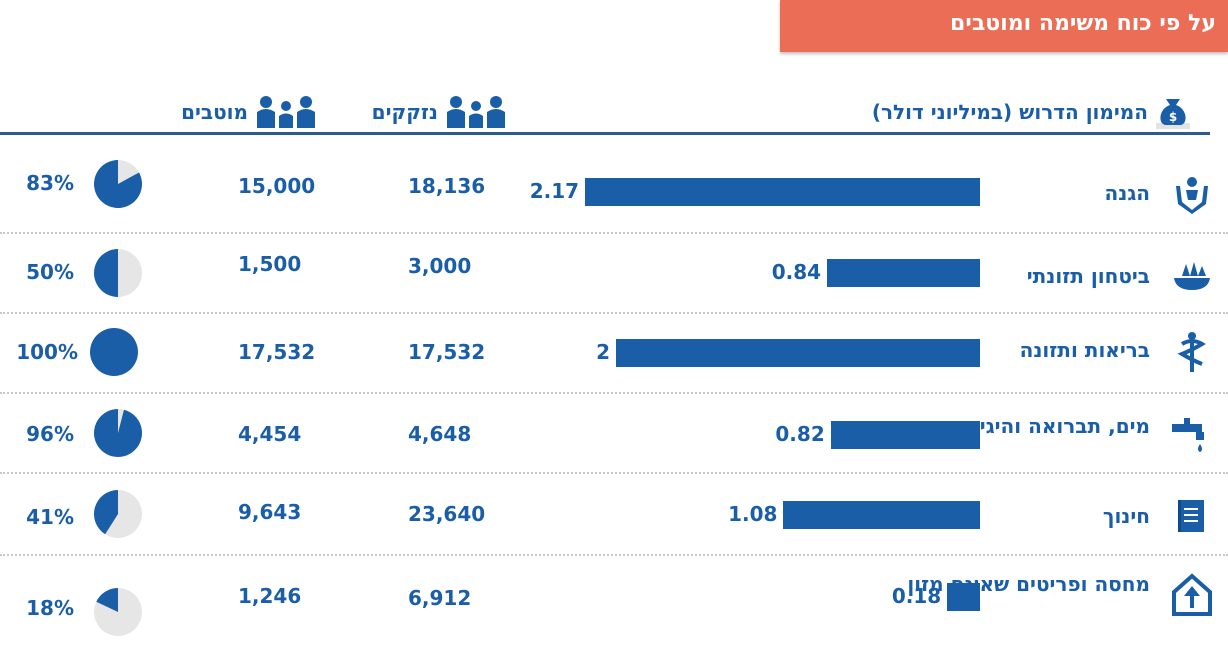 This screenshot has height=646, width=1228. I want to click on in-need-value: 23,640, so click(447, 514).